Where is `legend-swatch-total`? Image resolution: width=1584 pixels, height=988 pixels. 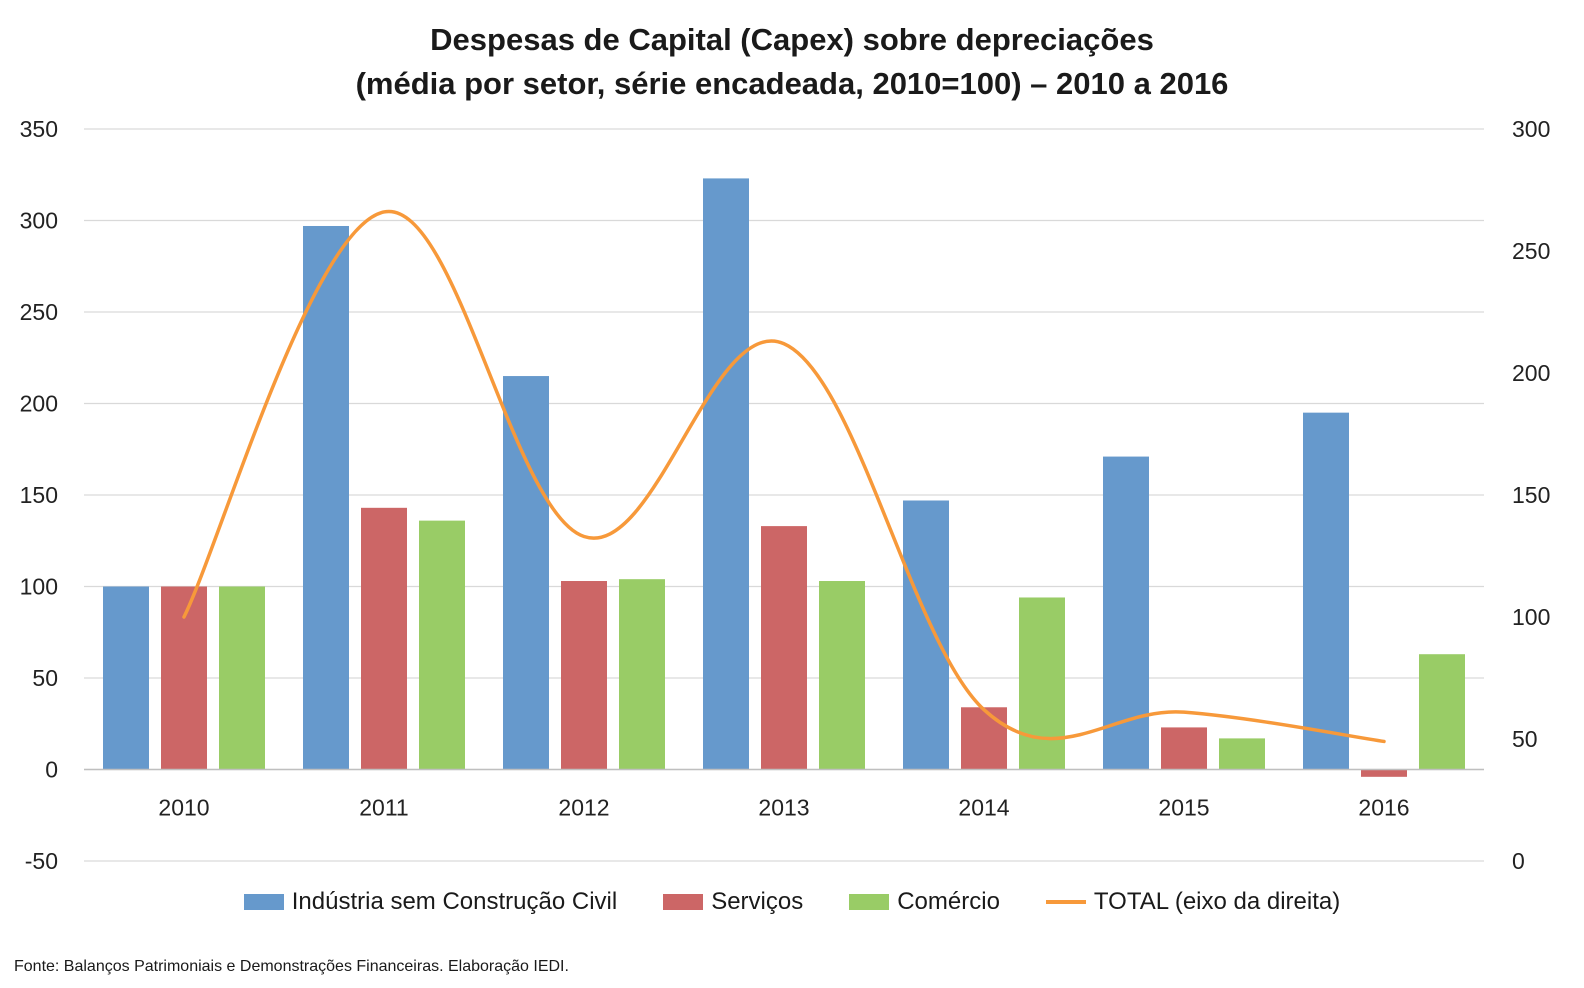
legend-swatch-total is located at coordinates (1065, 902).